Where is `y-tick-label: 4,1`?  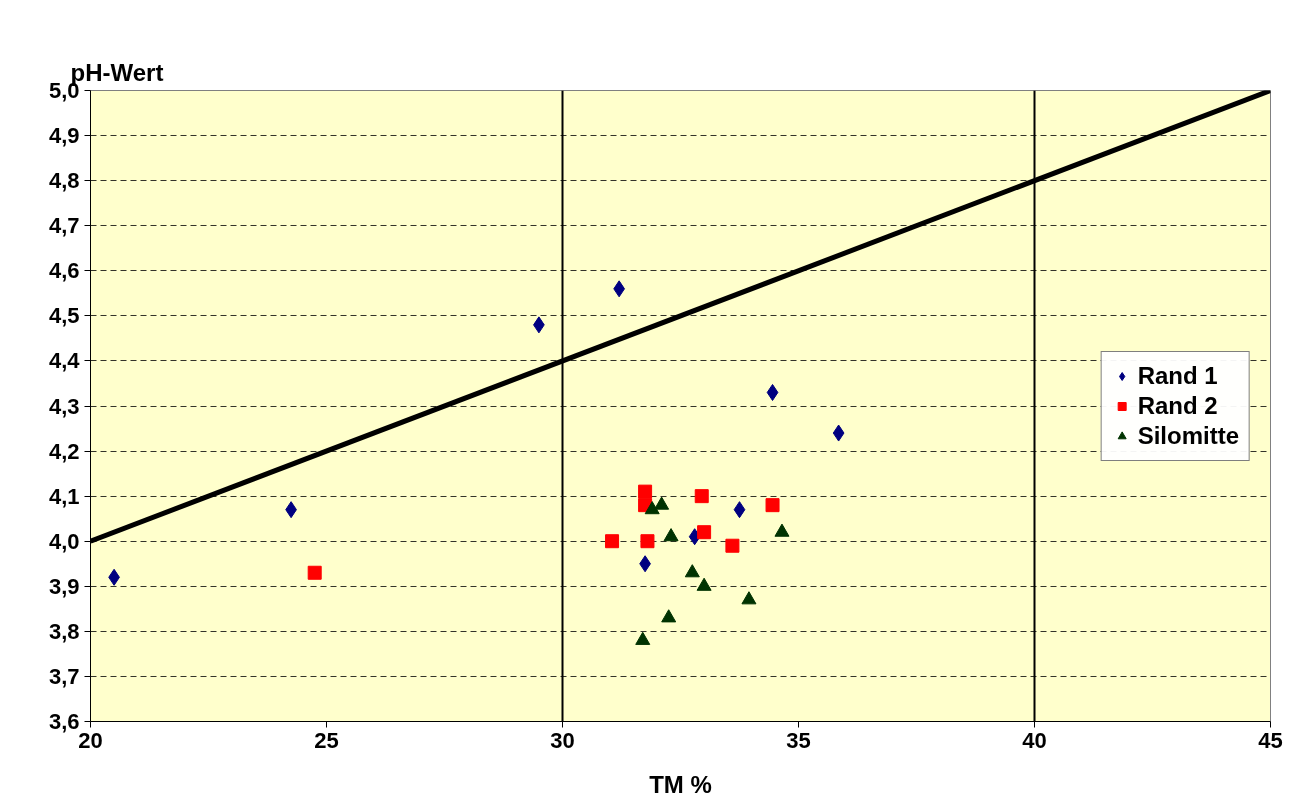 y-tick-label: 4,1 is located at coordinates (64, 496).